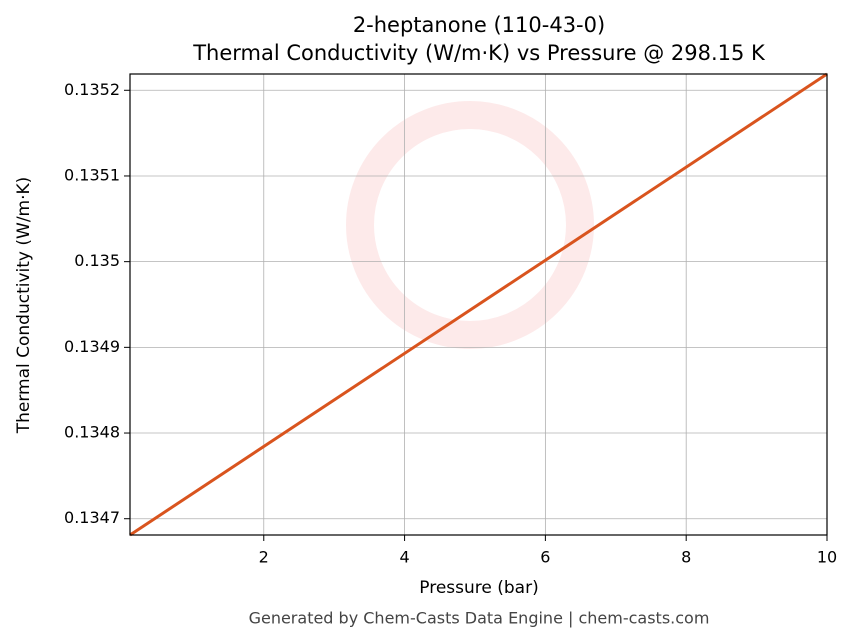  What do you see at coordinates (264, 557) in the screenshot?
I see `x-tick-label: 2` at bounding box center [264, 557].